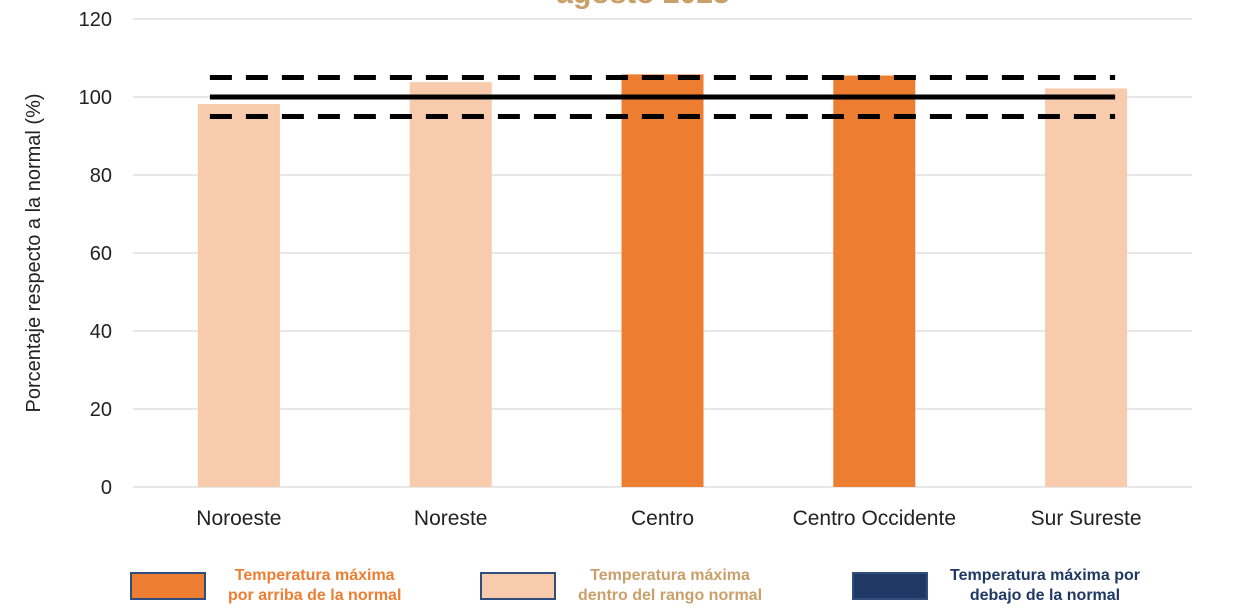  I want to click on bar-noreste, so click(450, 285).